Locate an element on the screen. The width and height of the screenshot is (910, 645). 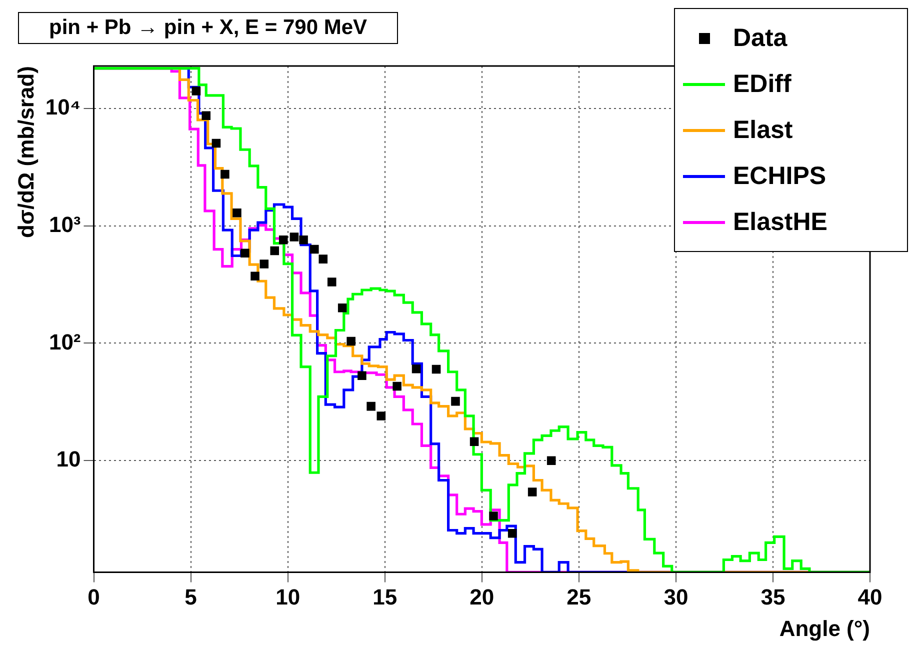
legend-label: EDiff is located at coordinates (762, 84).